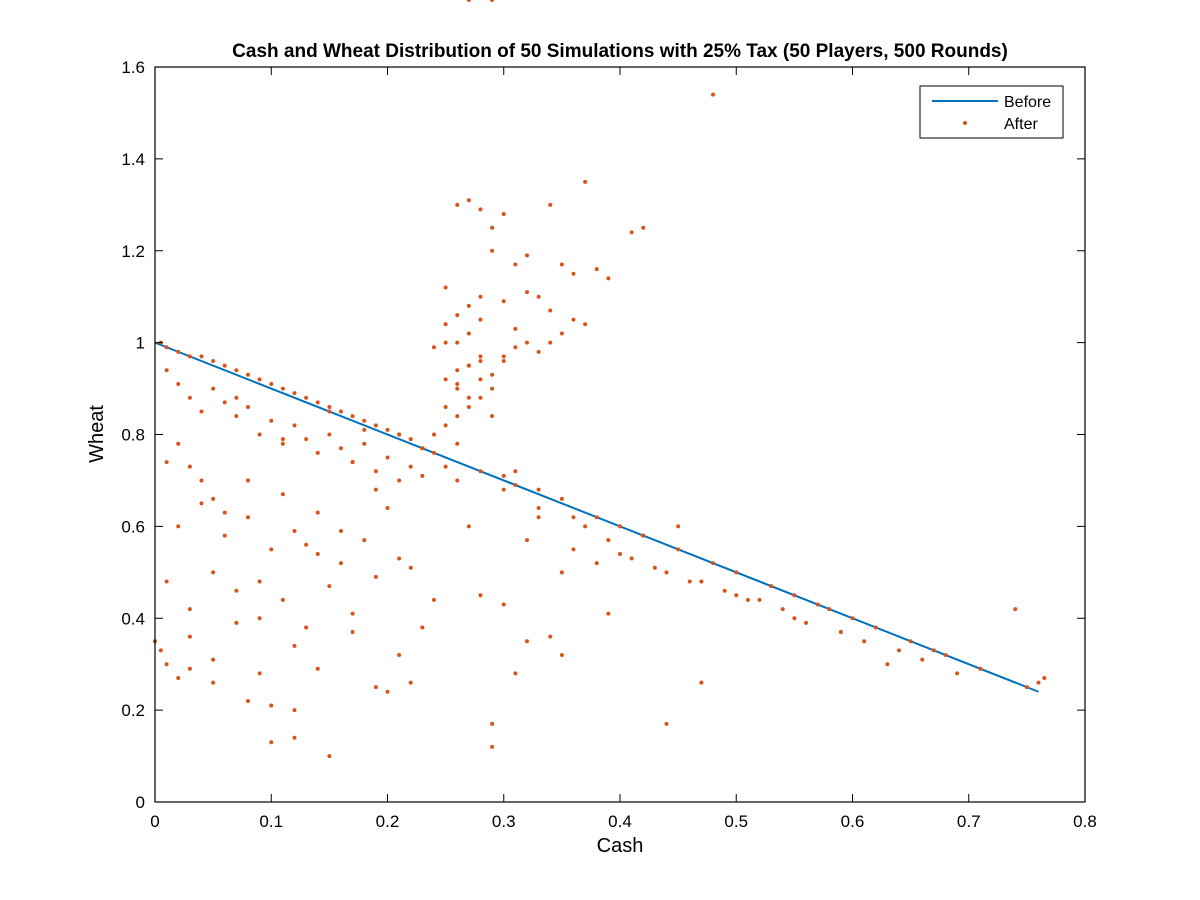 The image size is (1200, 900). Describe the element at coordinates (1021, 124) in the screenshot. I see `legend-after-label: After` at that location.